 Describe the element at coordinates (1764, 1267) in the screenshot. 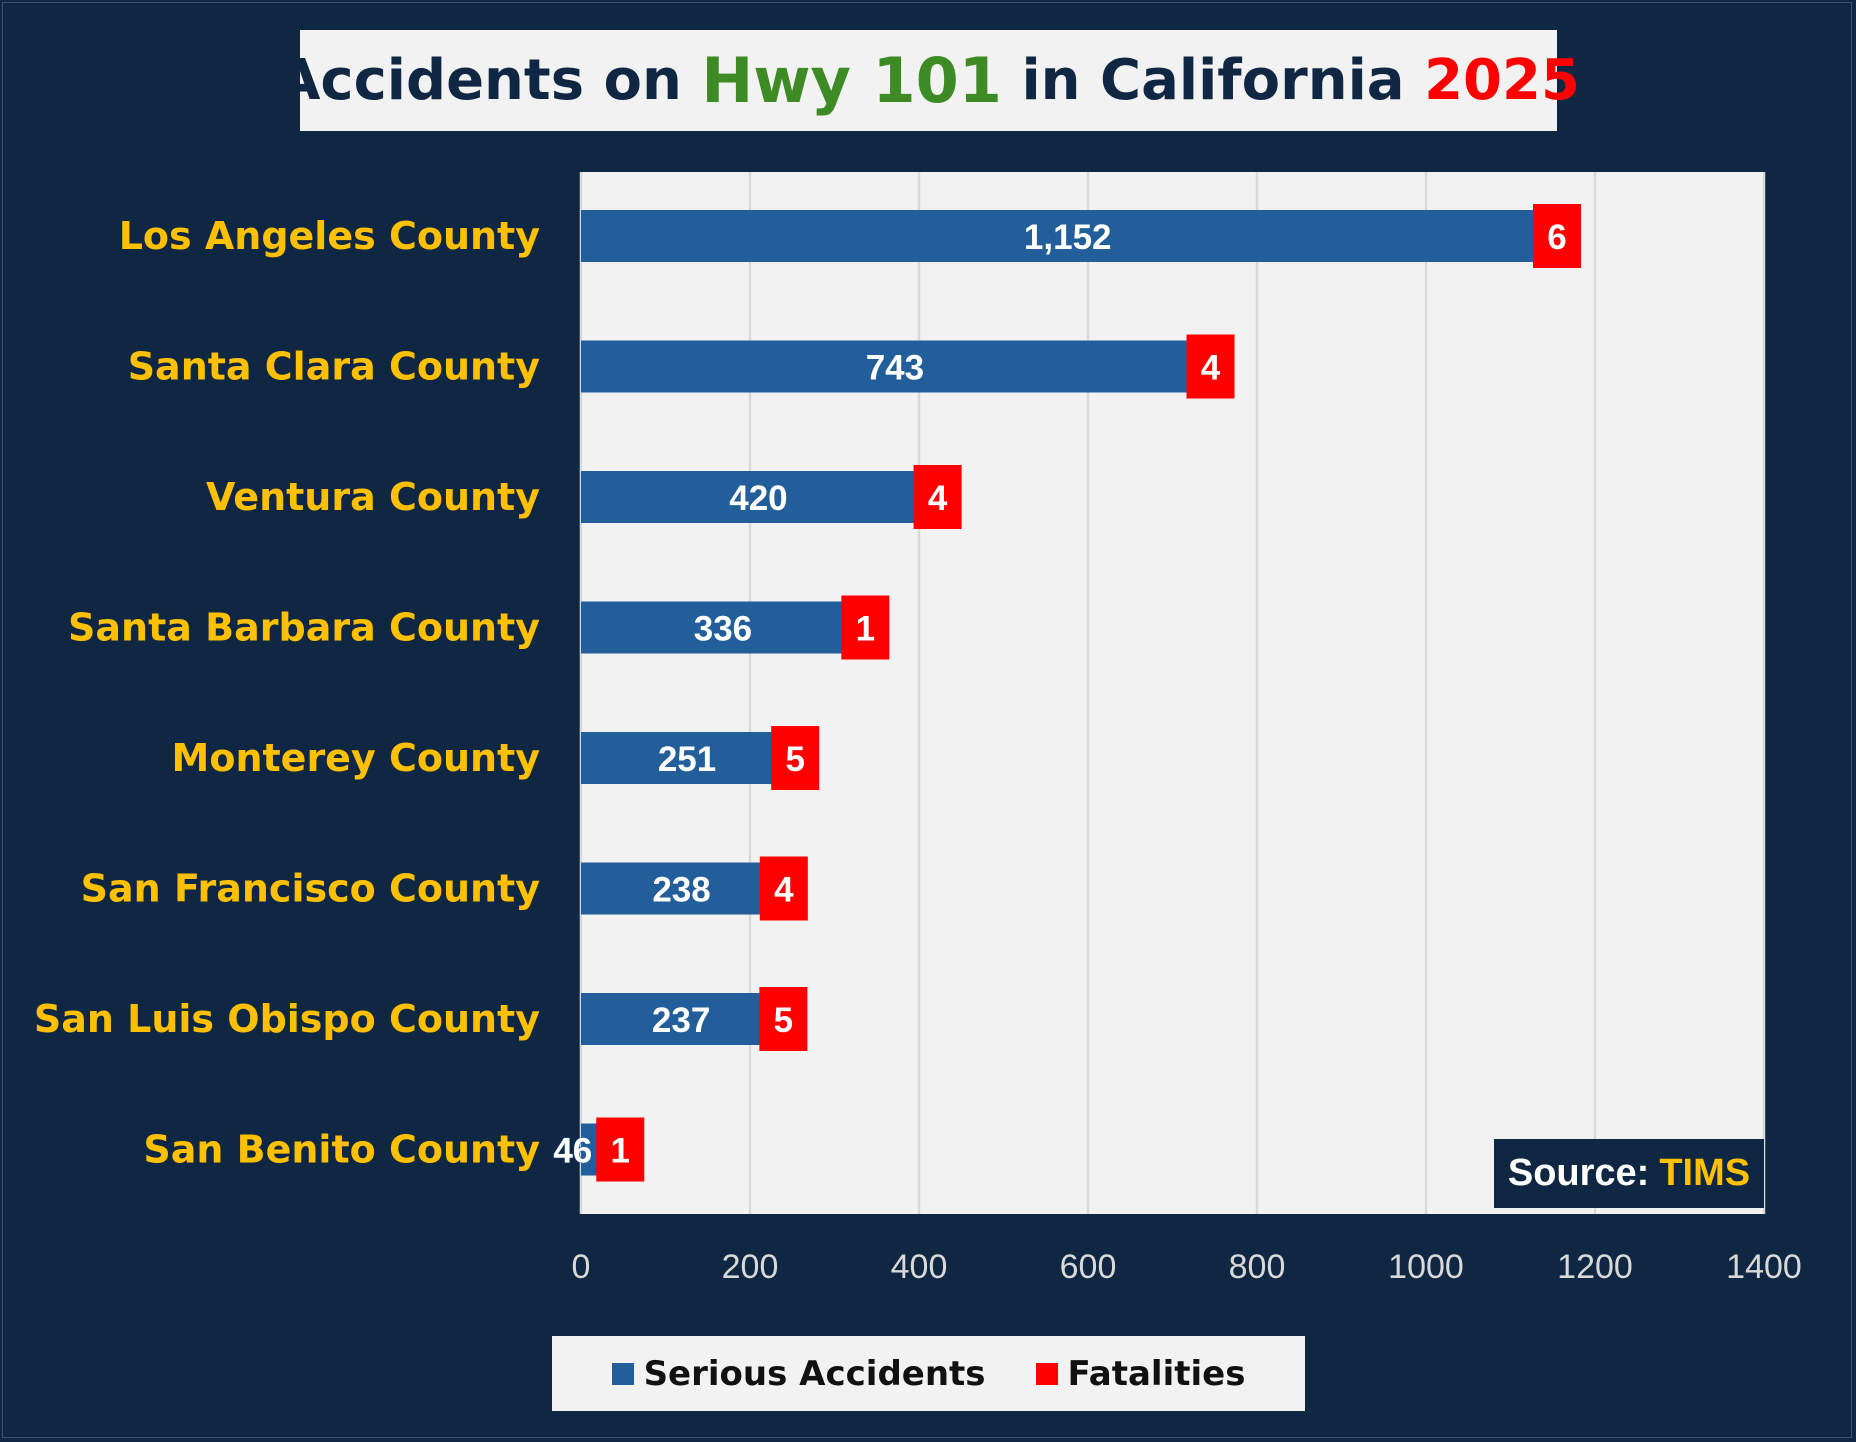

I see `x-tick-label: 1400` at that location.